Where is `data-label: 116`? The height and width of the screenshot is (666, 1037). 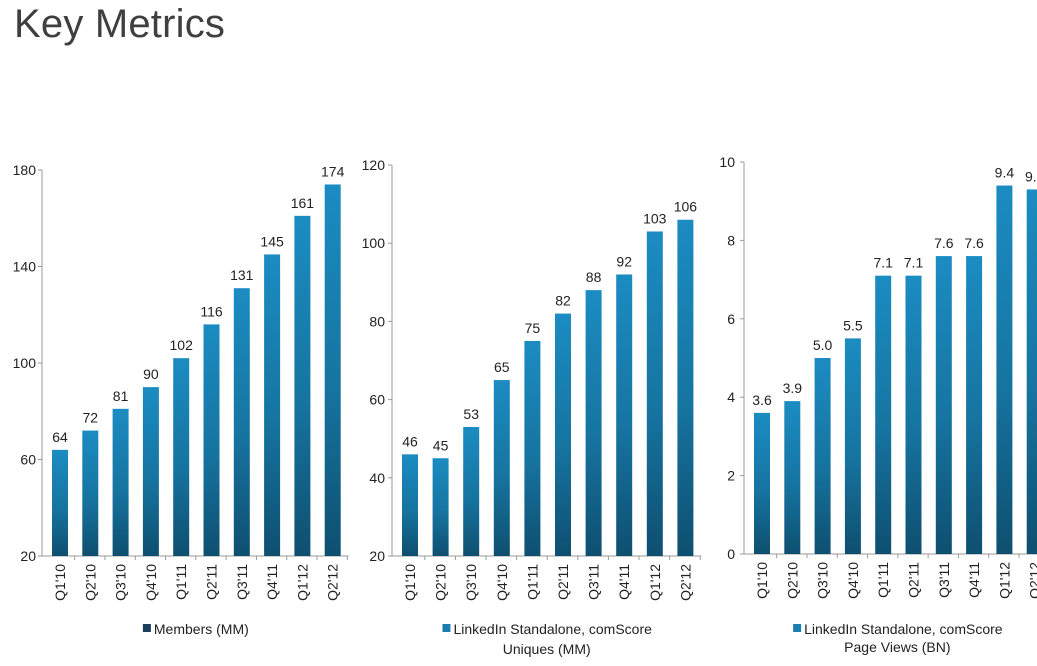
data-label: 116 is located at coordinates (211, 311).